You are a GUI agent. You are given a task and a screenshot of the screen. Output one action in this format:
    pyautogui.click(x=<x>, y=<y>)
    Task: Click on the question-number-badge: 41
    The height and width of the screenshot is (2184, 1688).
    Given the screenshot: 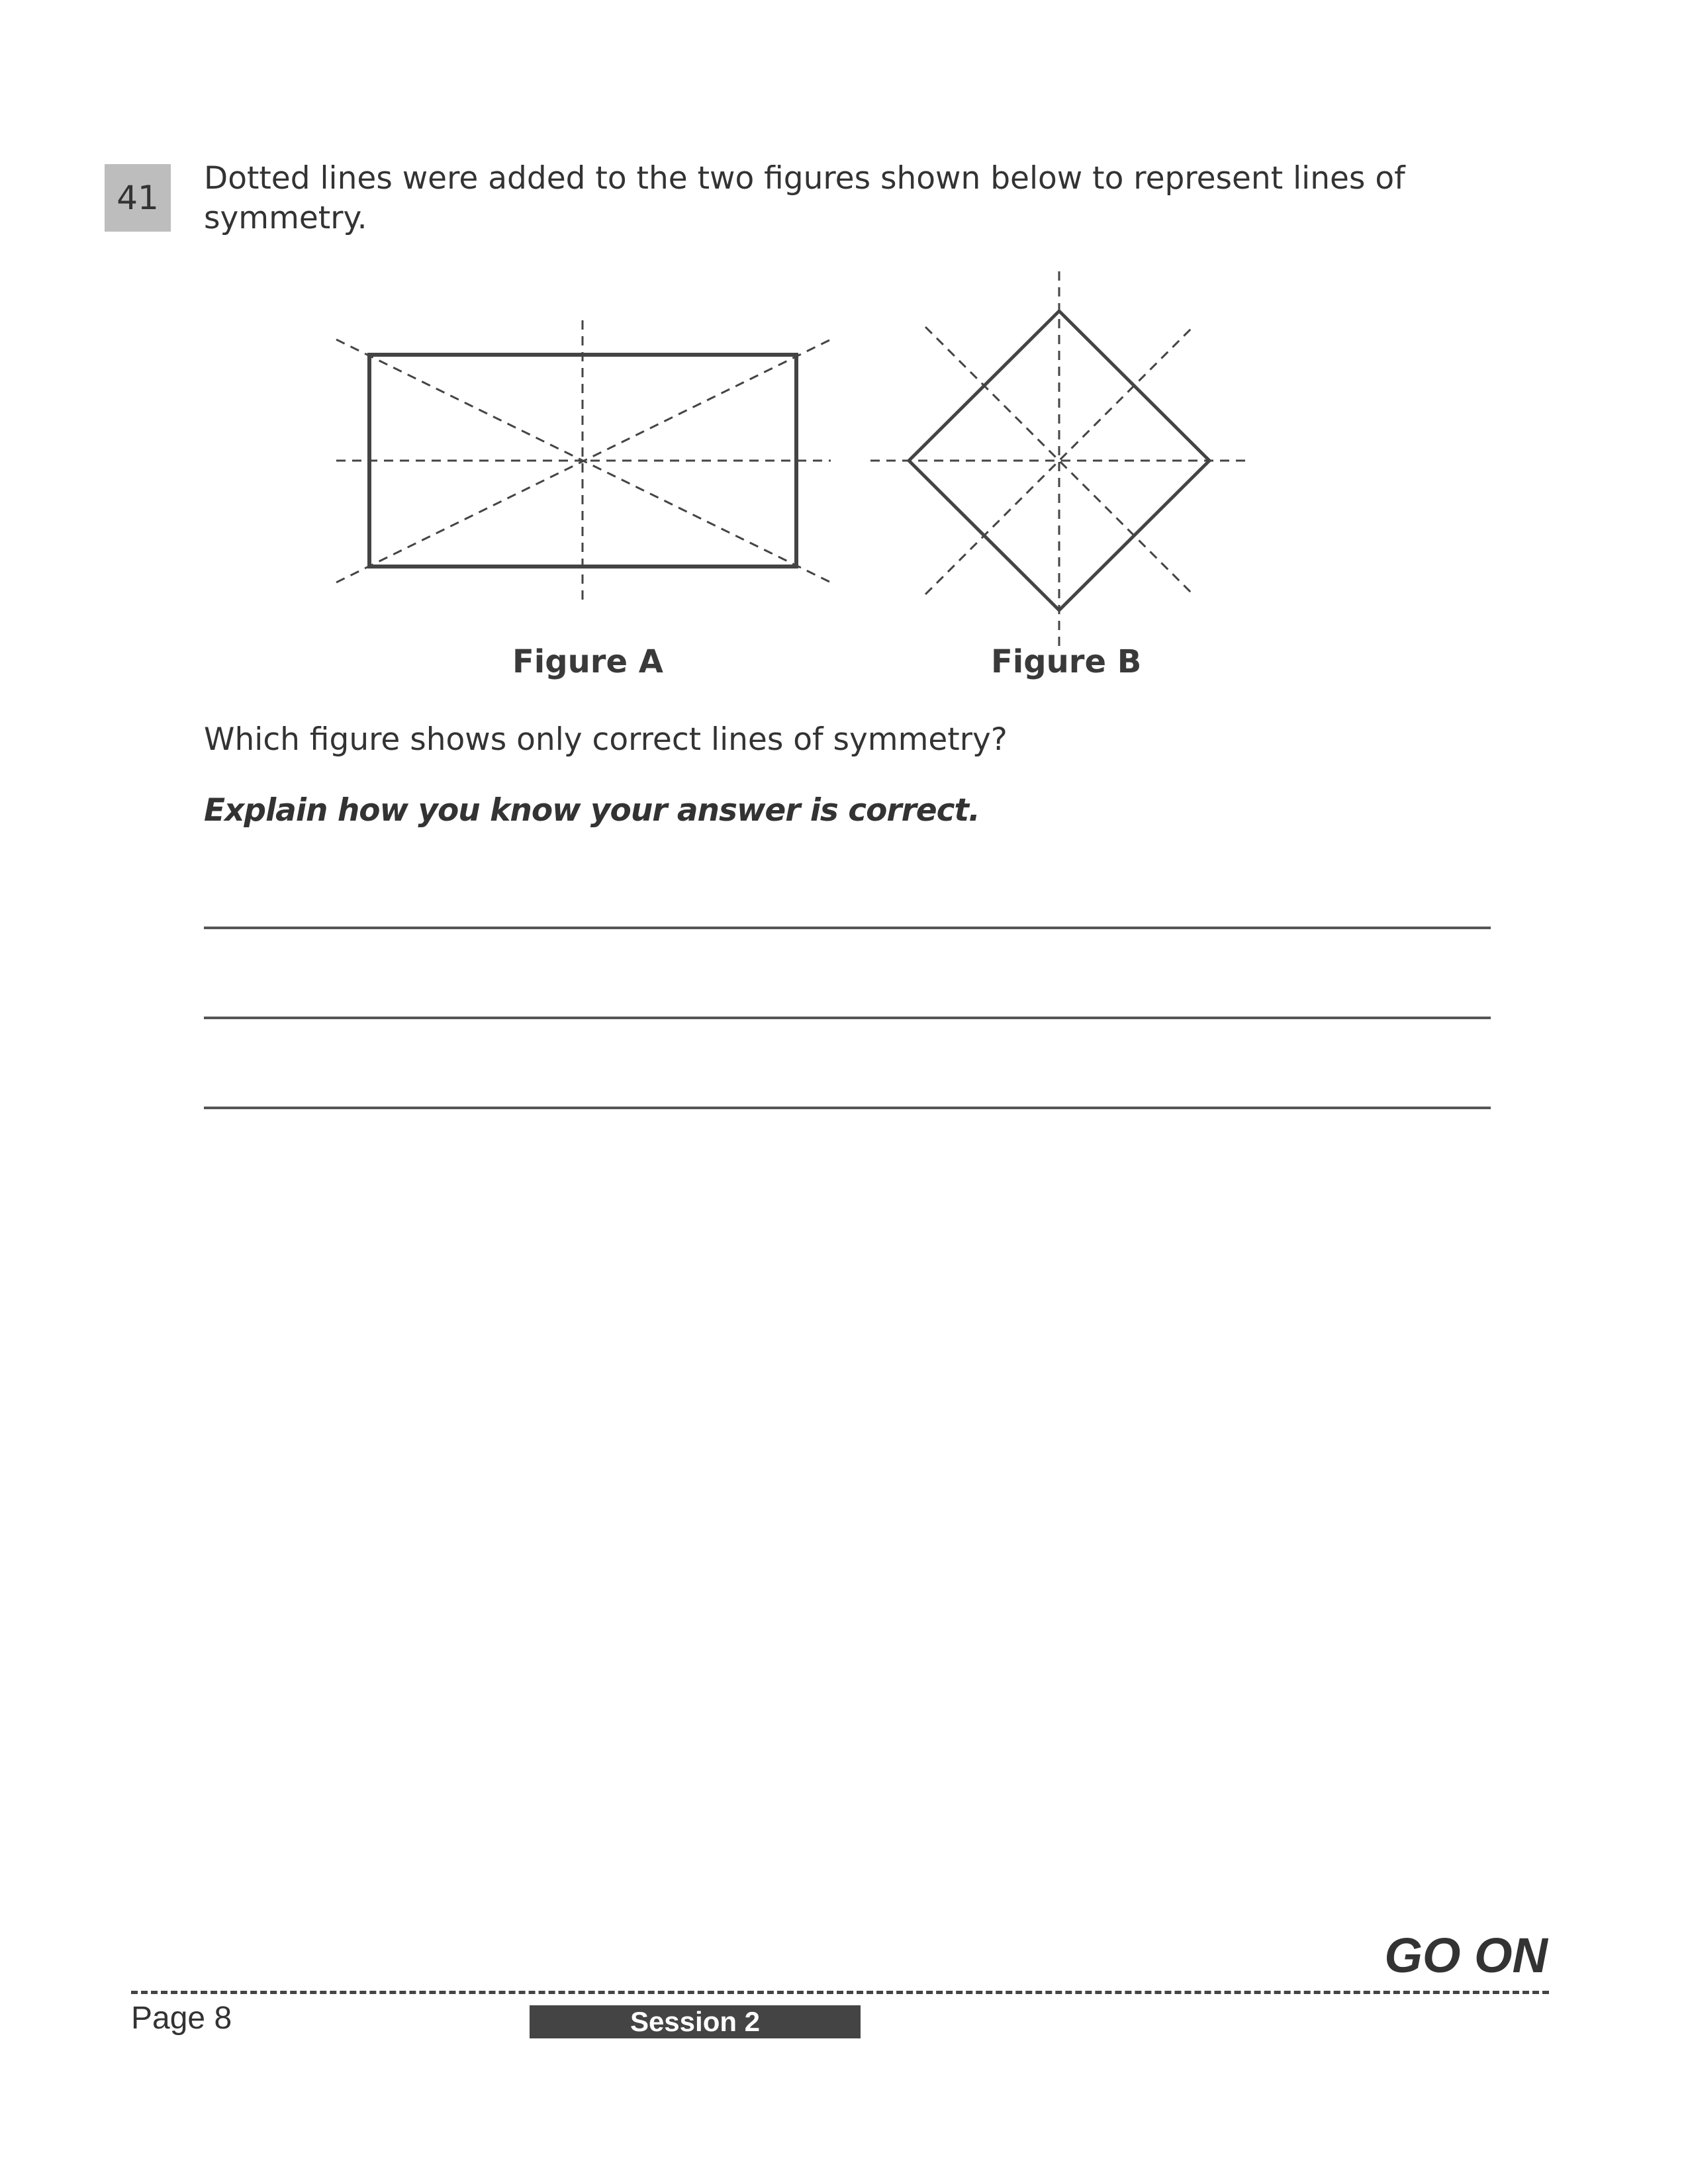 What is the action you would take?
    pyautogui.click(x=138, y=198)
    